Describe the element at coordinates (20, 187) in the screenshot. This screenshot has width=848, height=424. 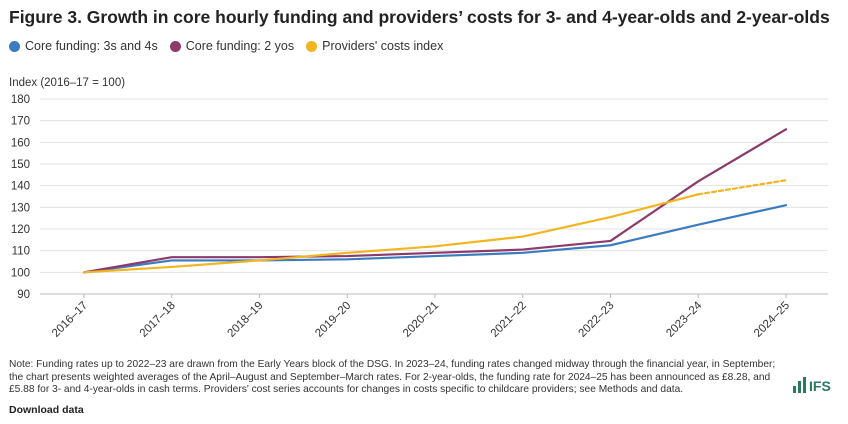
I see `y-tick-label: 140` at that location.